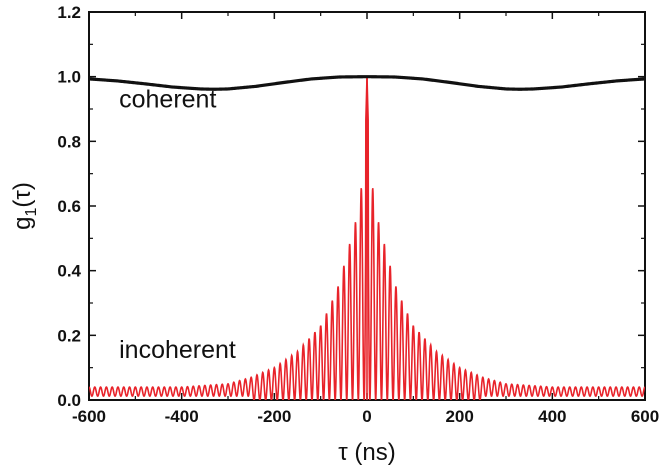 This screenshot has width=664, height=471. Describe the element at coordinates (167, 99) in the screenshot. I see `annotation-coherent: coherent` at that location.